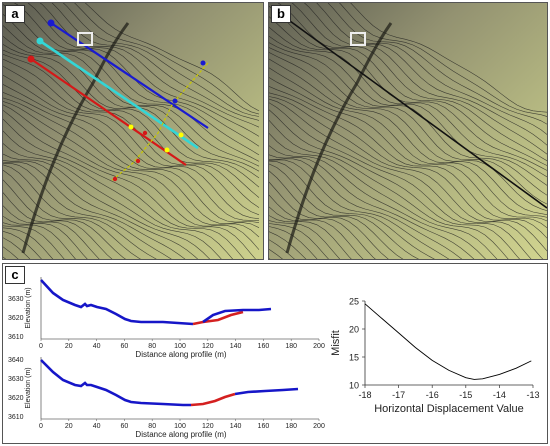 The width and height of the screenshot is (550, 446). What do you see at coordinates (358, 39) in the screenshot?
I see `building-outline` at bounding box center [358, 39].